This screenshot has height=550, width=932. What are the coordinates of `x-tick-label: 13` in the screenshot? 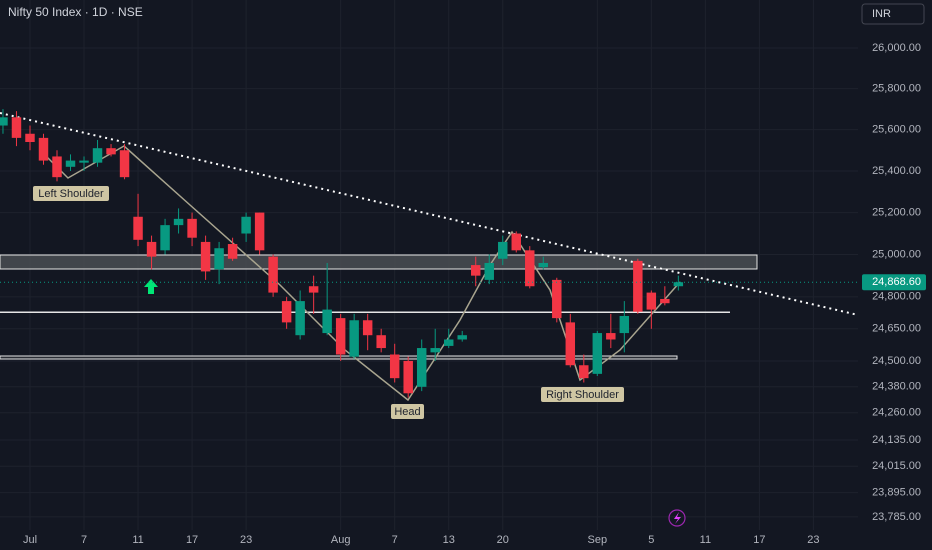 It's located at (449, 540).